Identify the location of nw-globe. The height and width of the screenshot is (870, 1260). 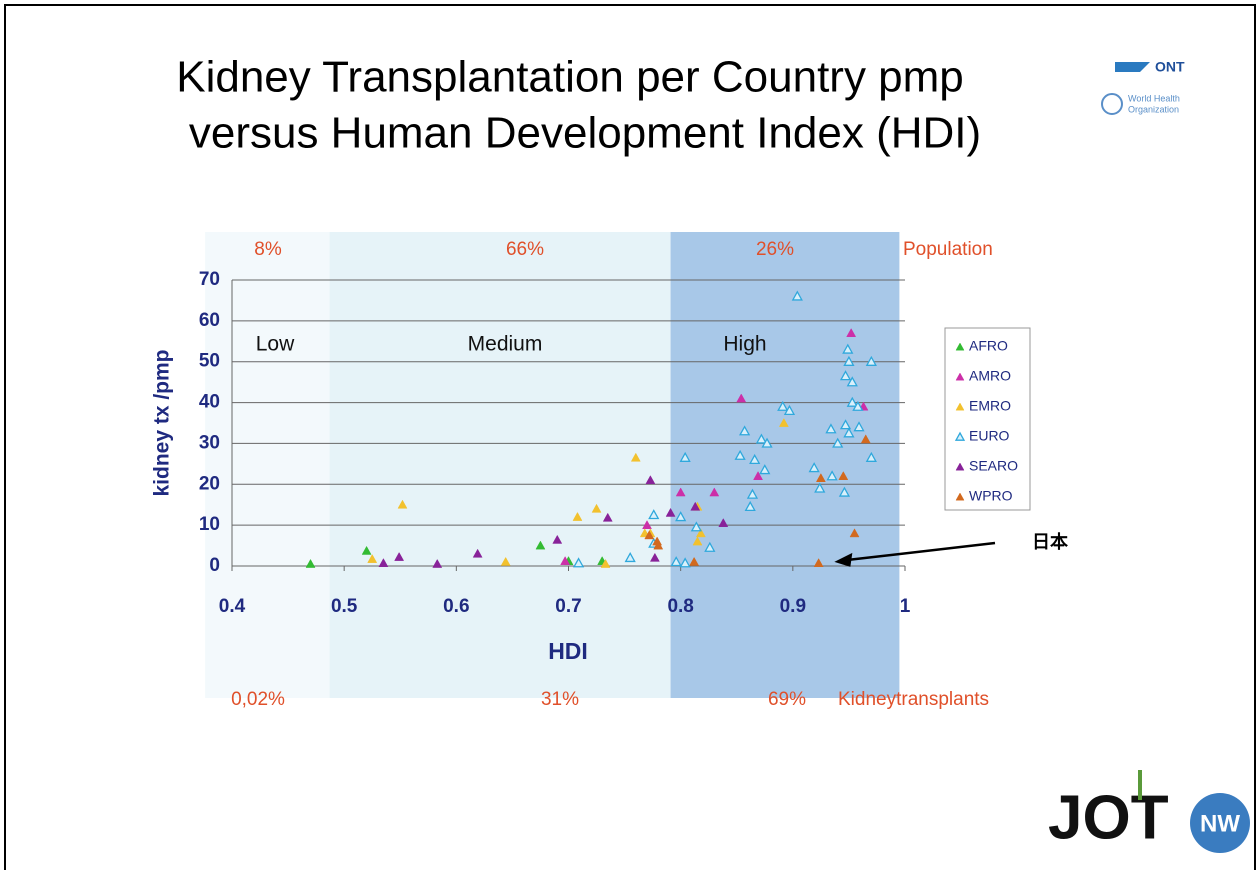
(1220, 823).